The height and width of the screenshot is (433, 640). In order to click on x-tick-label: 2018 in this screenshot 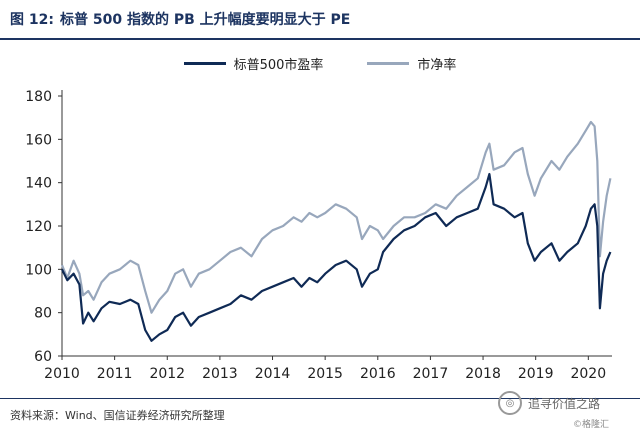, I will do `click(483, 374)`.